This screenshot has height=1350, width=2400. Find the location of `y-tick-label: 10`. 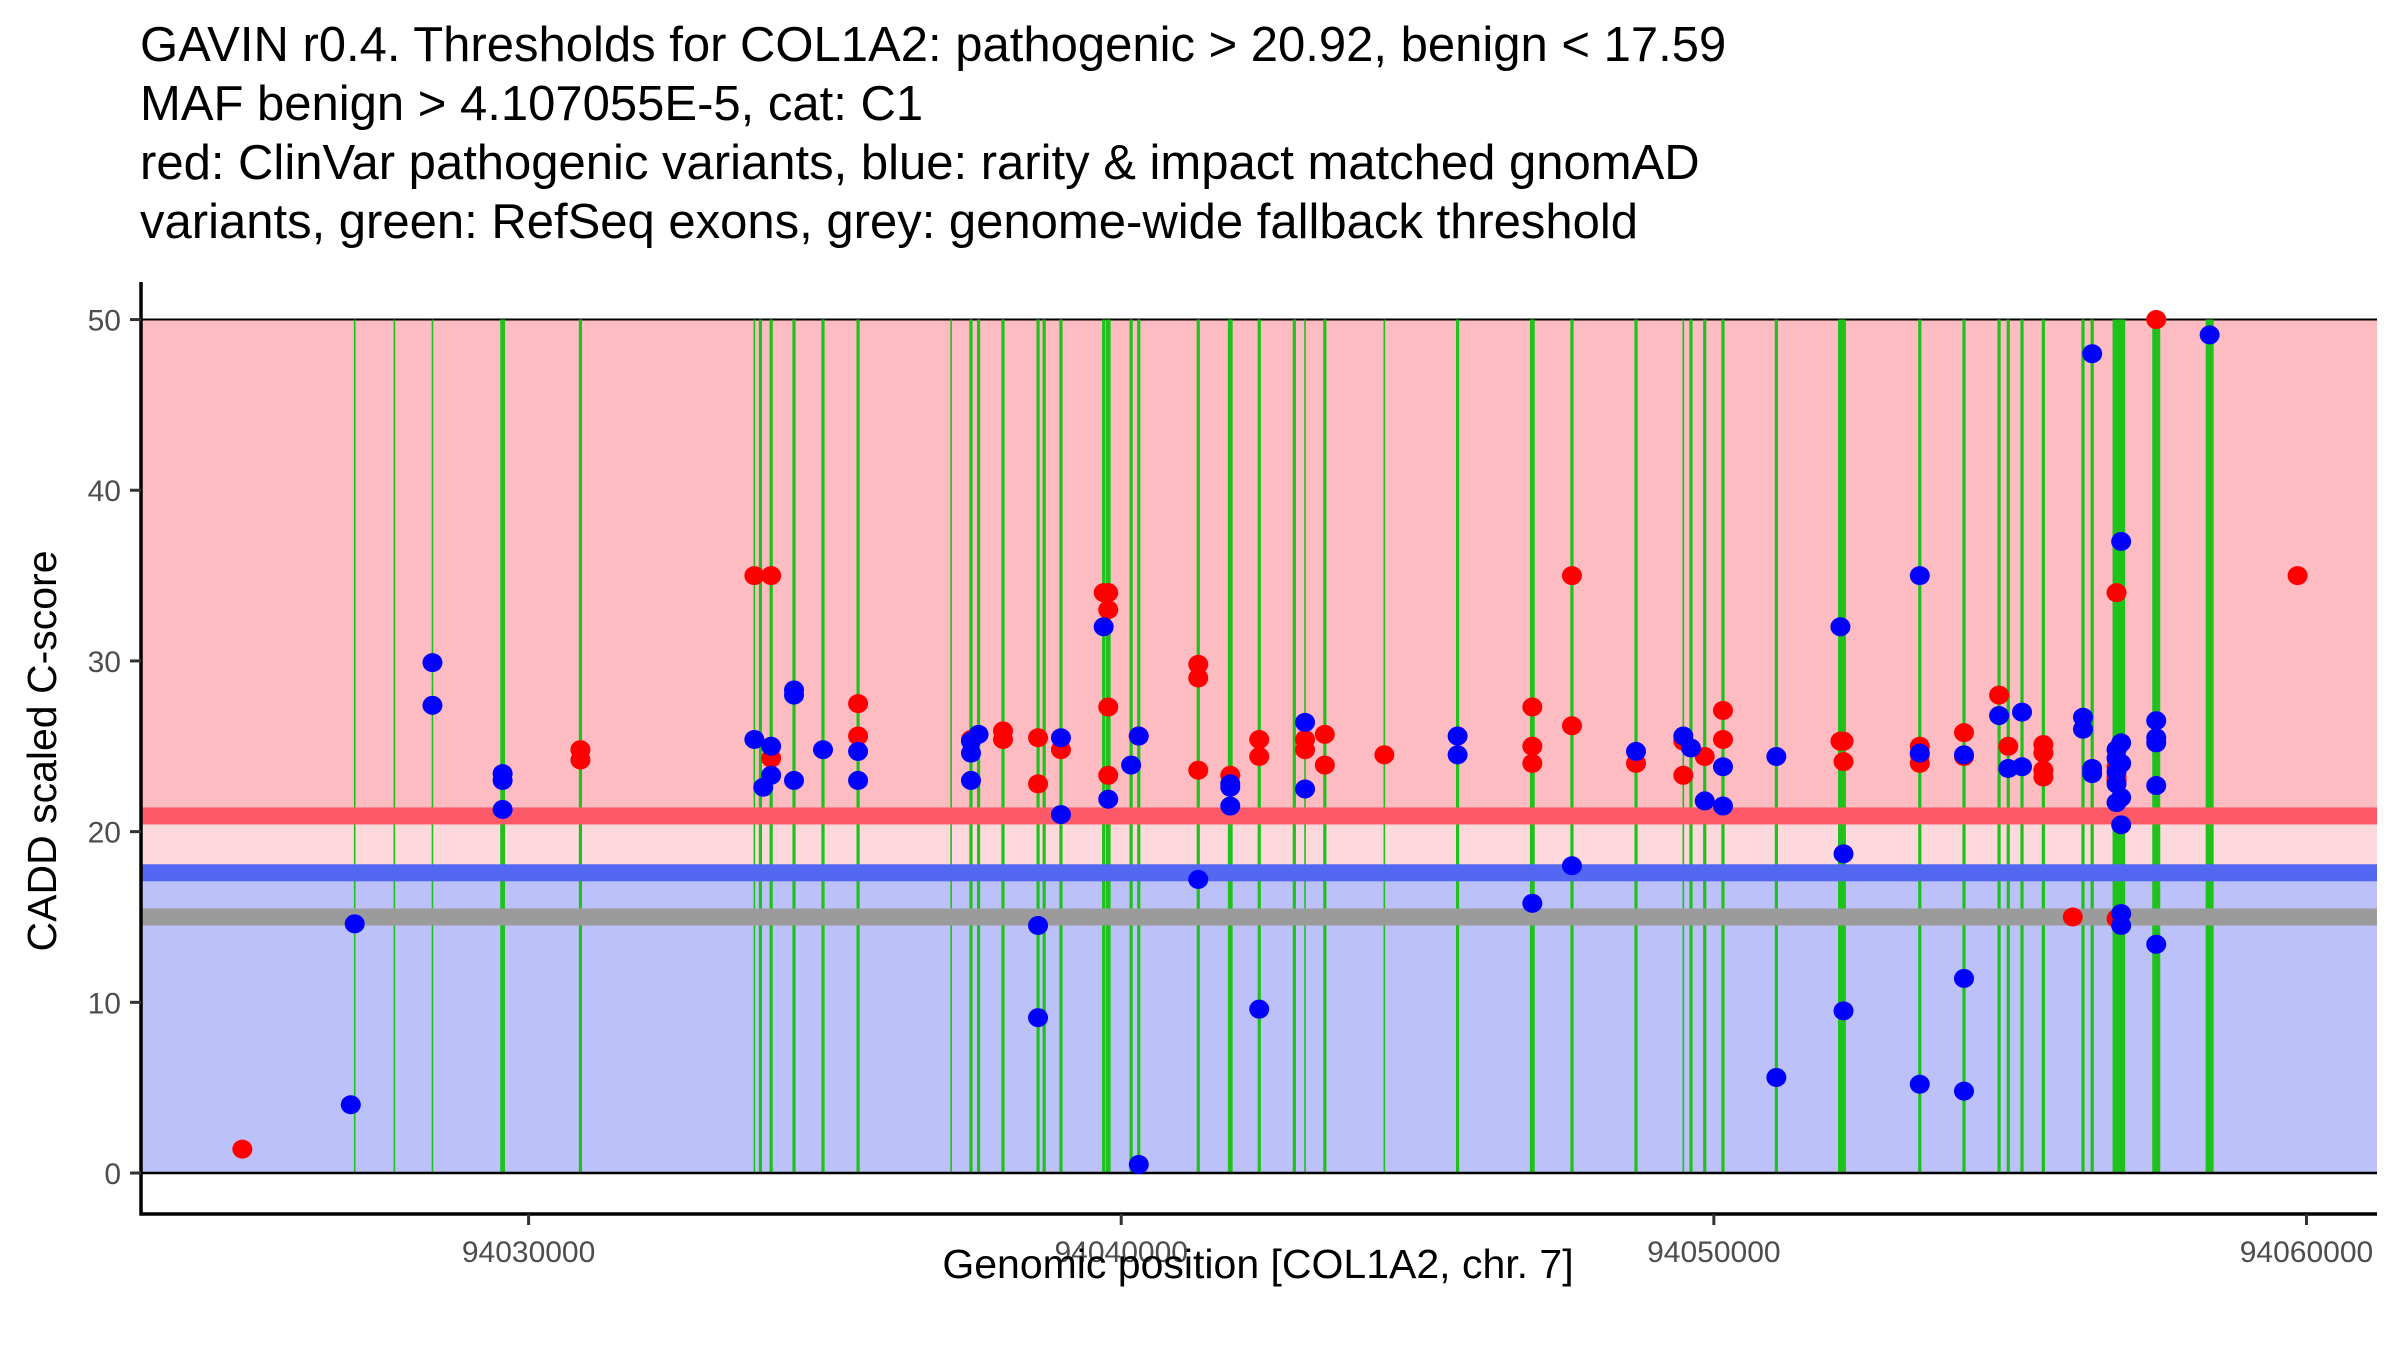

y-tick-label: 10 is located at coordinates (104, 1003).